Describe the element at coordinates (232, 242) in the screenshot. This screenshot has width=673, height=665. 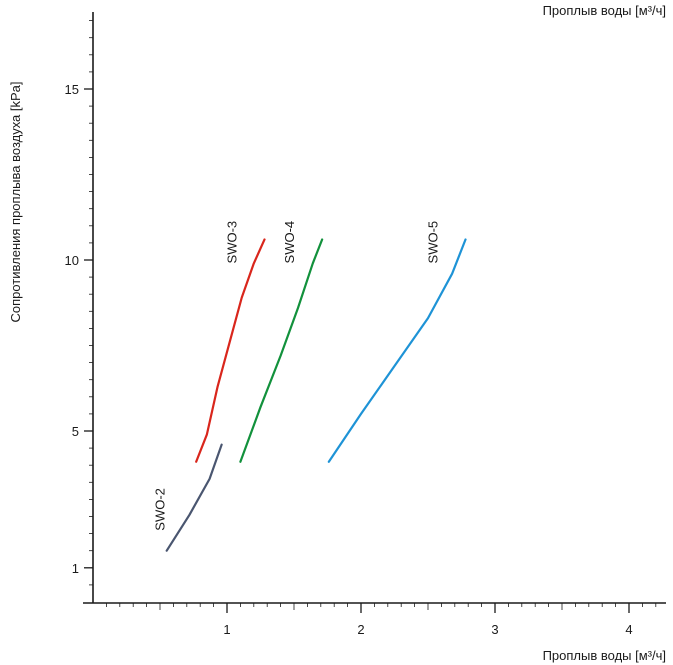
I see `series-label-swo-3: SWO-3` at that location.